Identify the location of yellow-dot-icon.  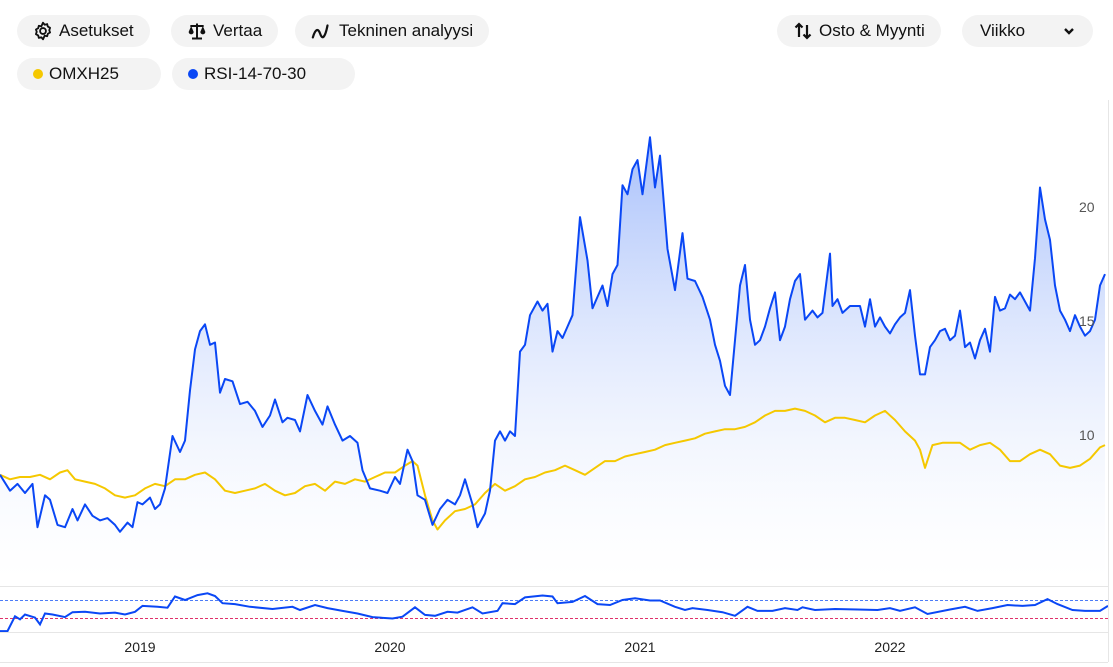
(38, 74).